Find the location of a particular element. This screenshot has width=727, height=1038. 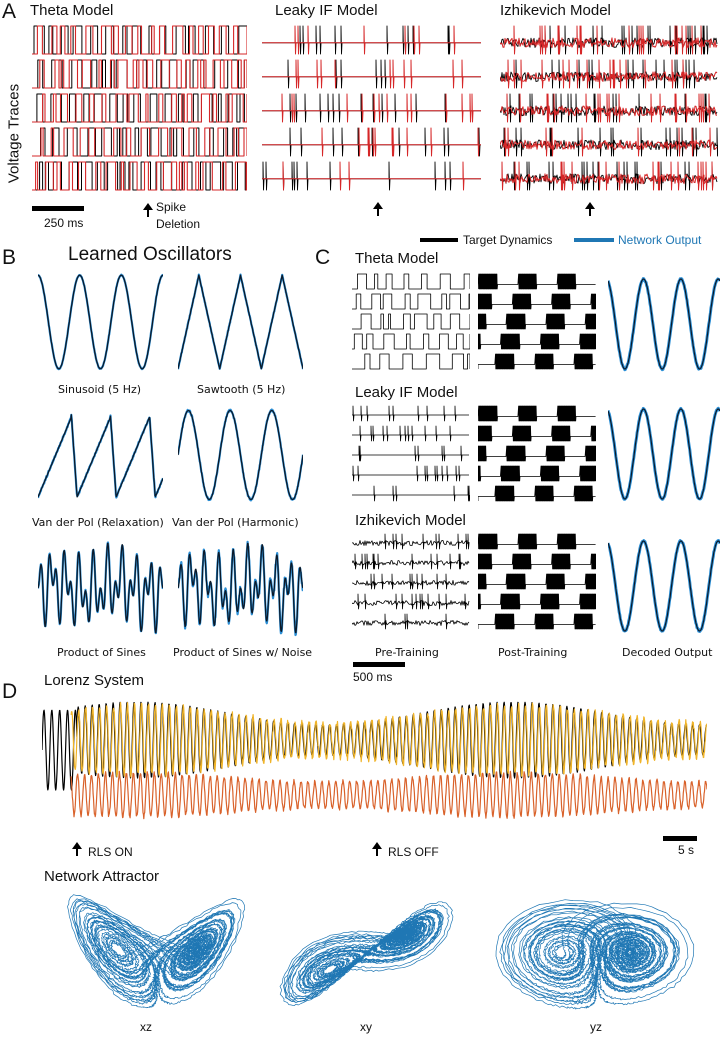

panel-c-scalebar is located at coordinates (379, 664).